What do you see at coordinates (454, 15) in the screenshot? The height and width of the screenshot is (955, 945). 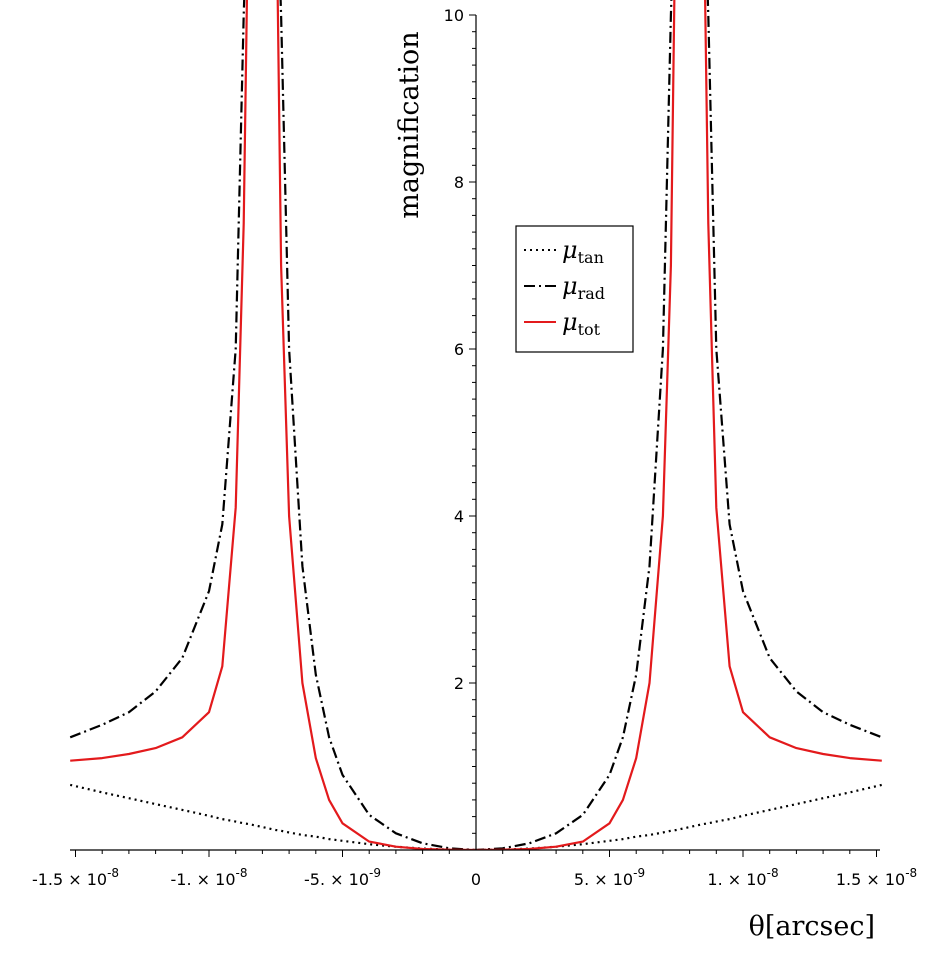 I see `y-tick-label: 10` at bounding box center [454, 15].